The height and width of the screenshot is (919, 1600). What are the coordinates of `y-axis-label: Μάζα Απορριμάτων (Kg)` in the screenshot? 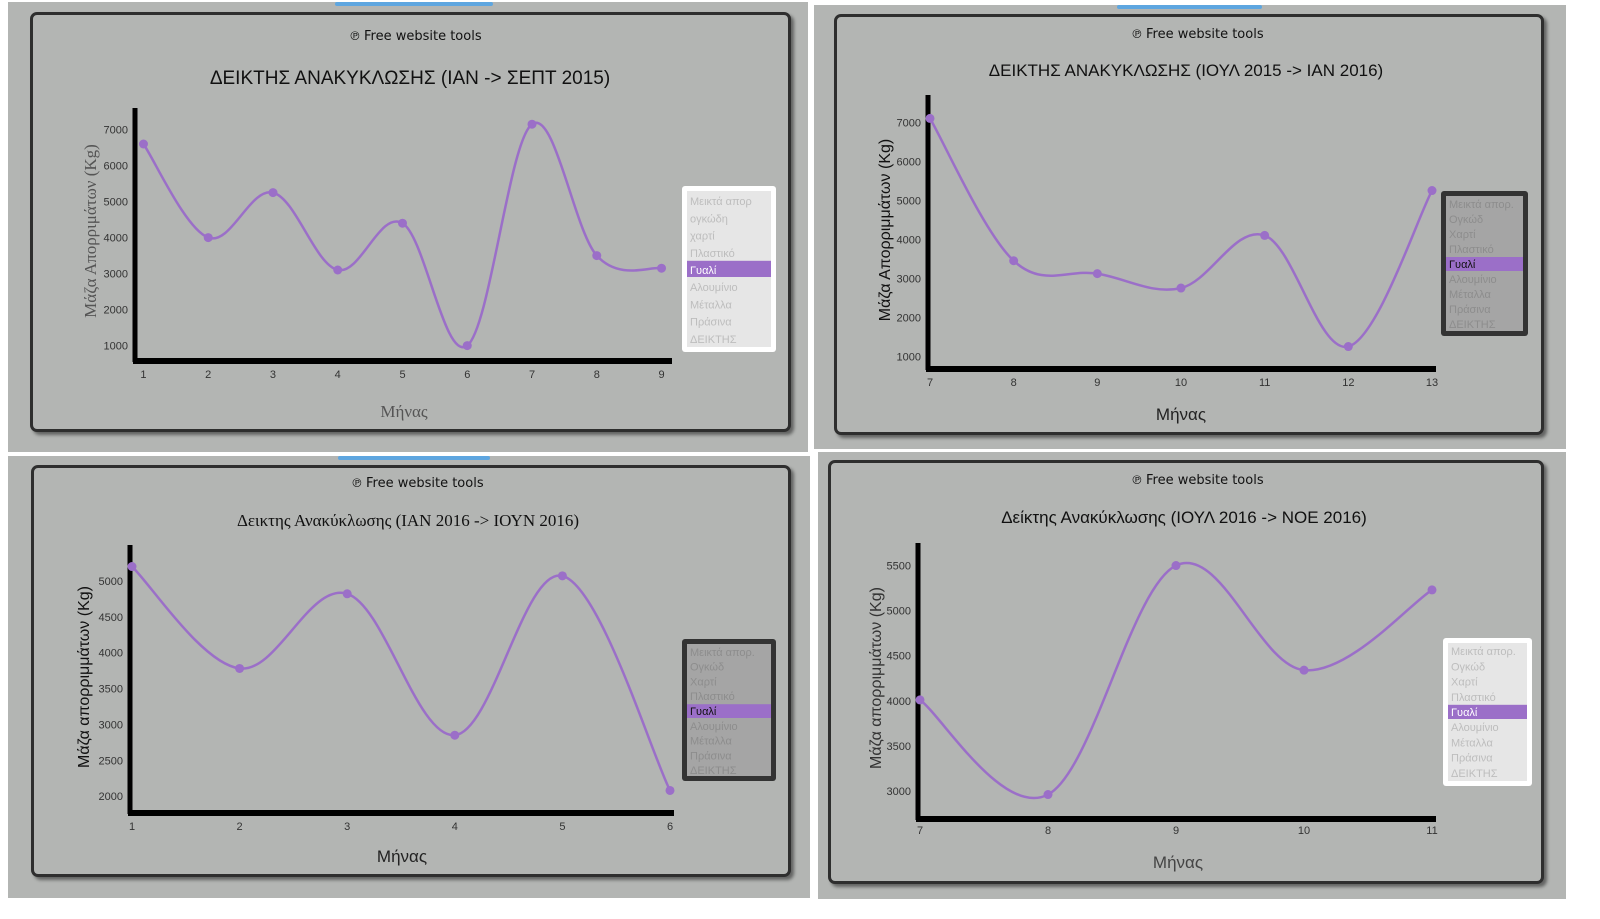 It's located at (90, 231).